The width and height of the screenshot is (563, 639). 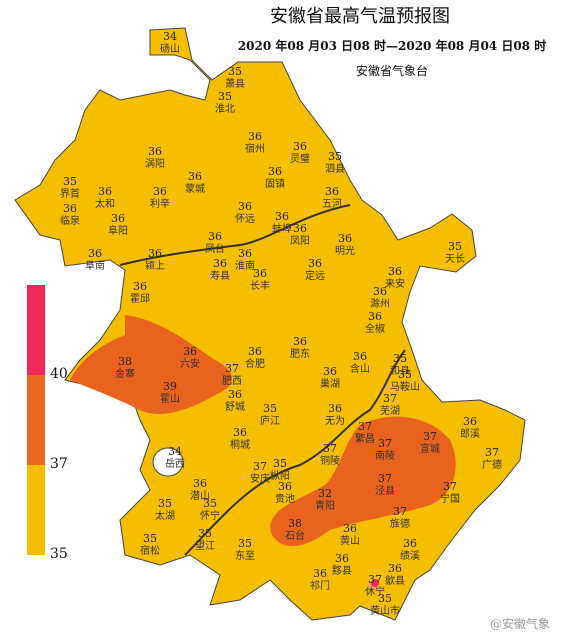 What do you see at coordinates (200, 495) in the screenshot?
I see `station-name: 潜山` at bounding box center [200, 495].